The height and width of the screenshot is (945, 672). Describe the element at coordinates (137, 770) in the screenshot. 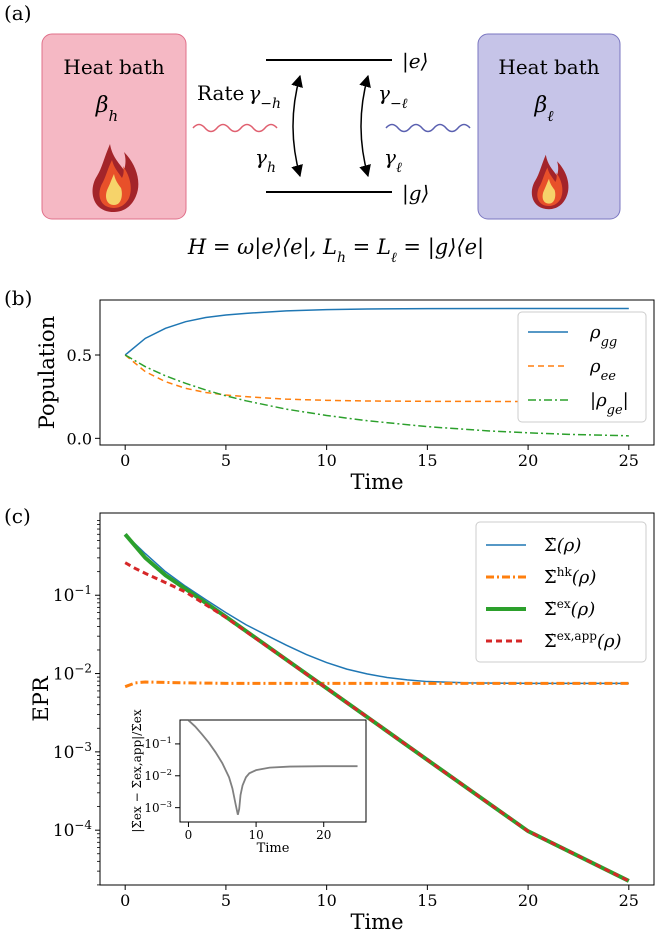

I see `y-axis-label: |Σ̇ex − Σ̇ex,app|/Σ̇ex` at that location.